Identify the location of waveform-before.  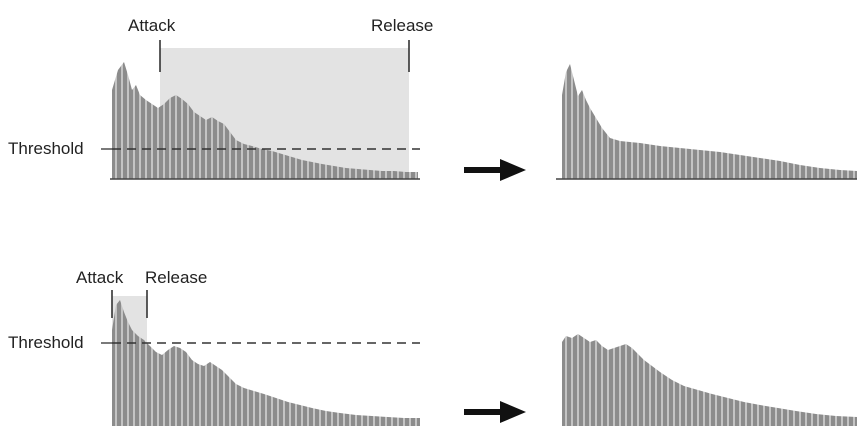
(266, 363).